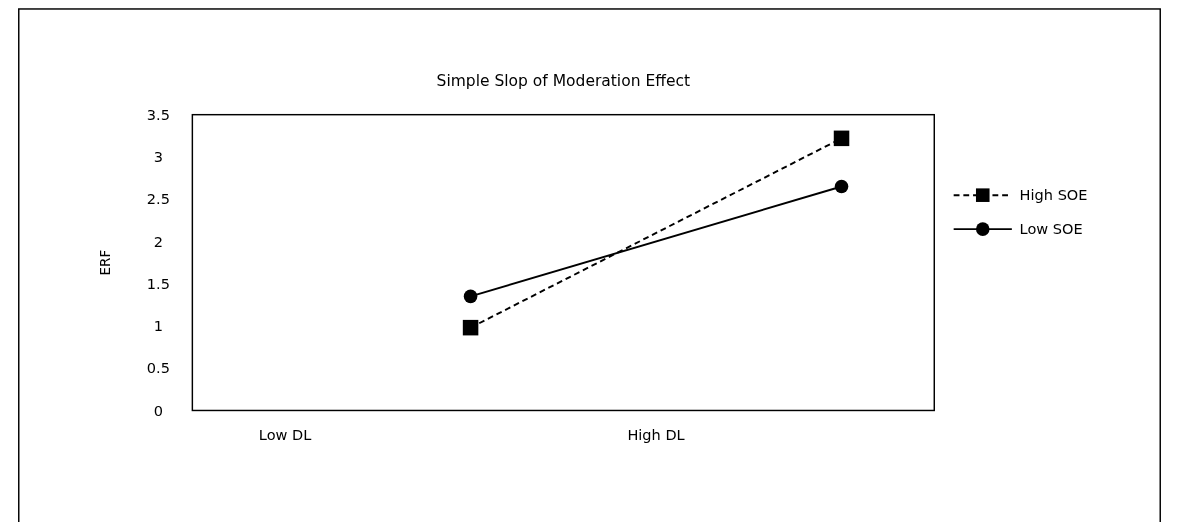  I want to click on y-tick-label: 3.5, so click(158, 114).